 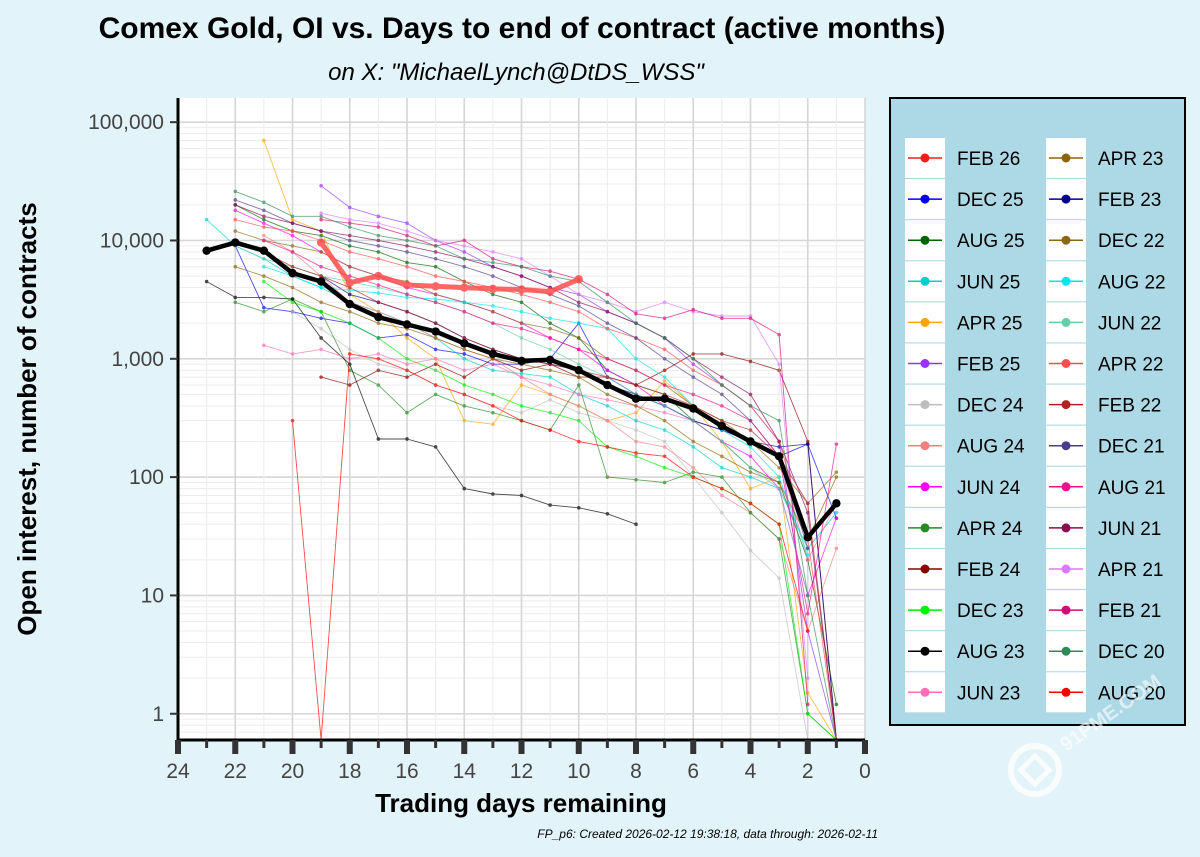 What do you see at coordinates (990, 529) in the screenshot?
I see `legend-label: APR 24` at bounding box center [990, 529].